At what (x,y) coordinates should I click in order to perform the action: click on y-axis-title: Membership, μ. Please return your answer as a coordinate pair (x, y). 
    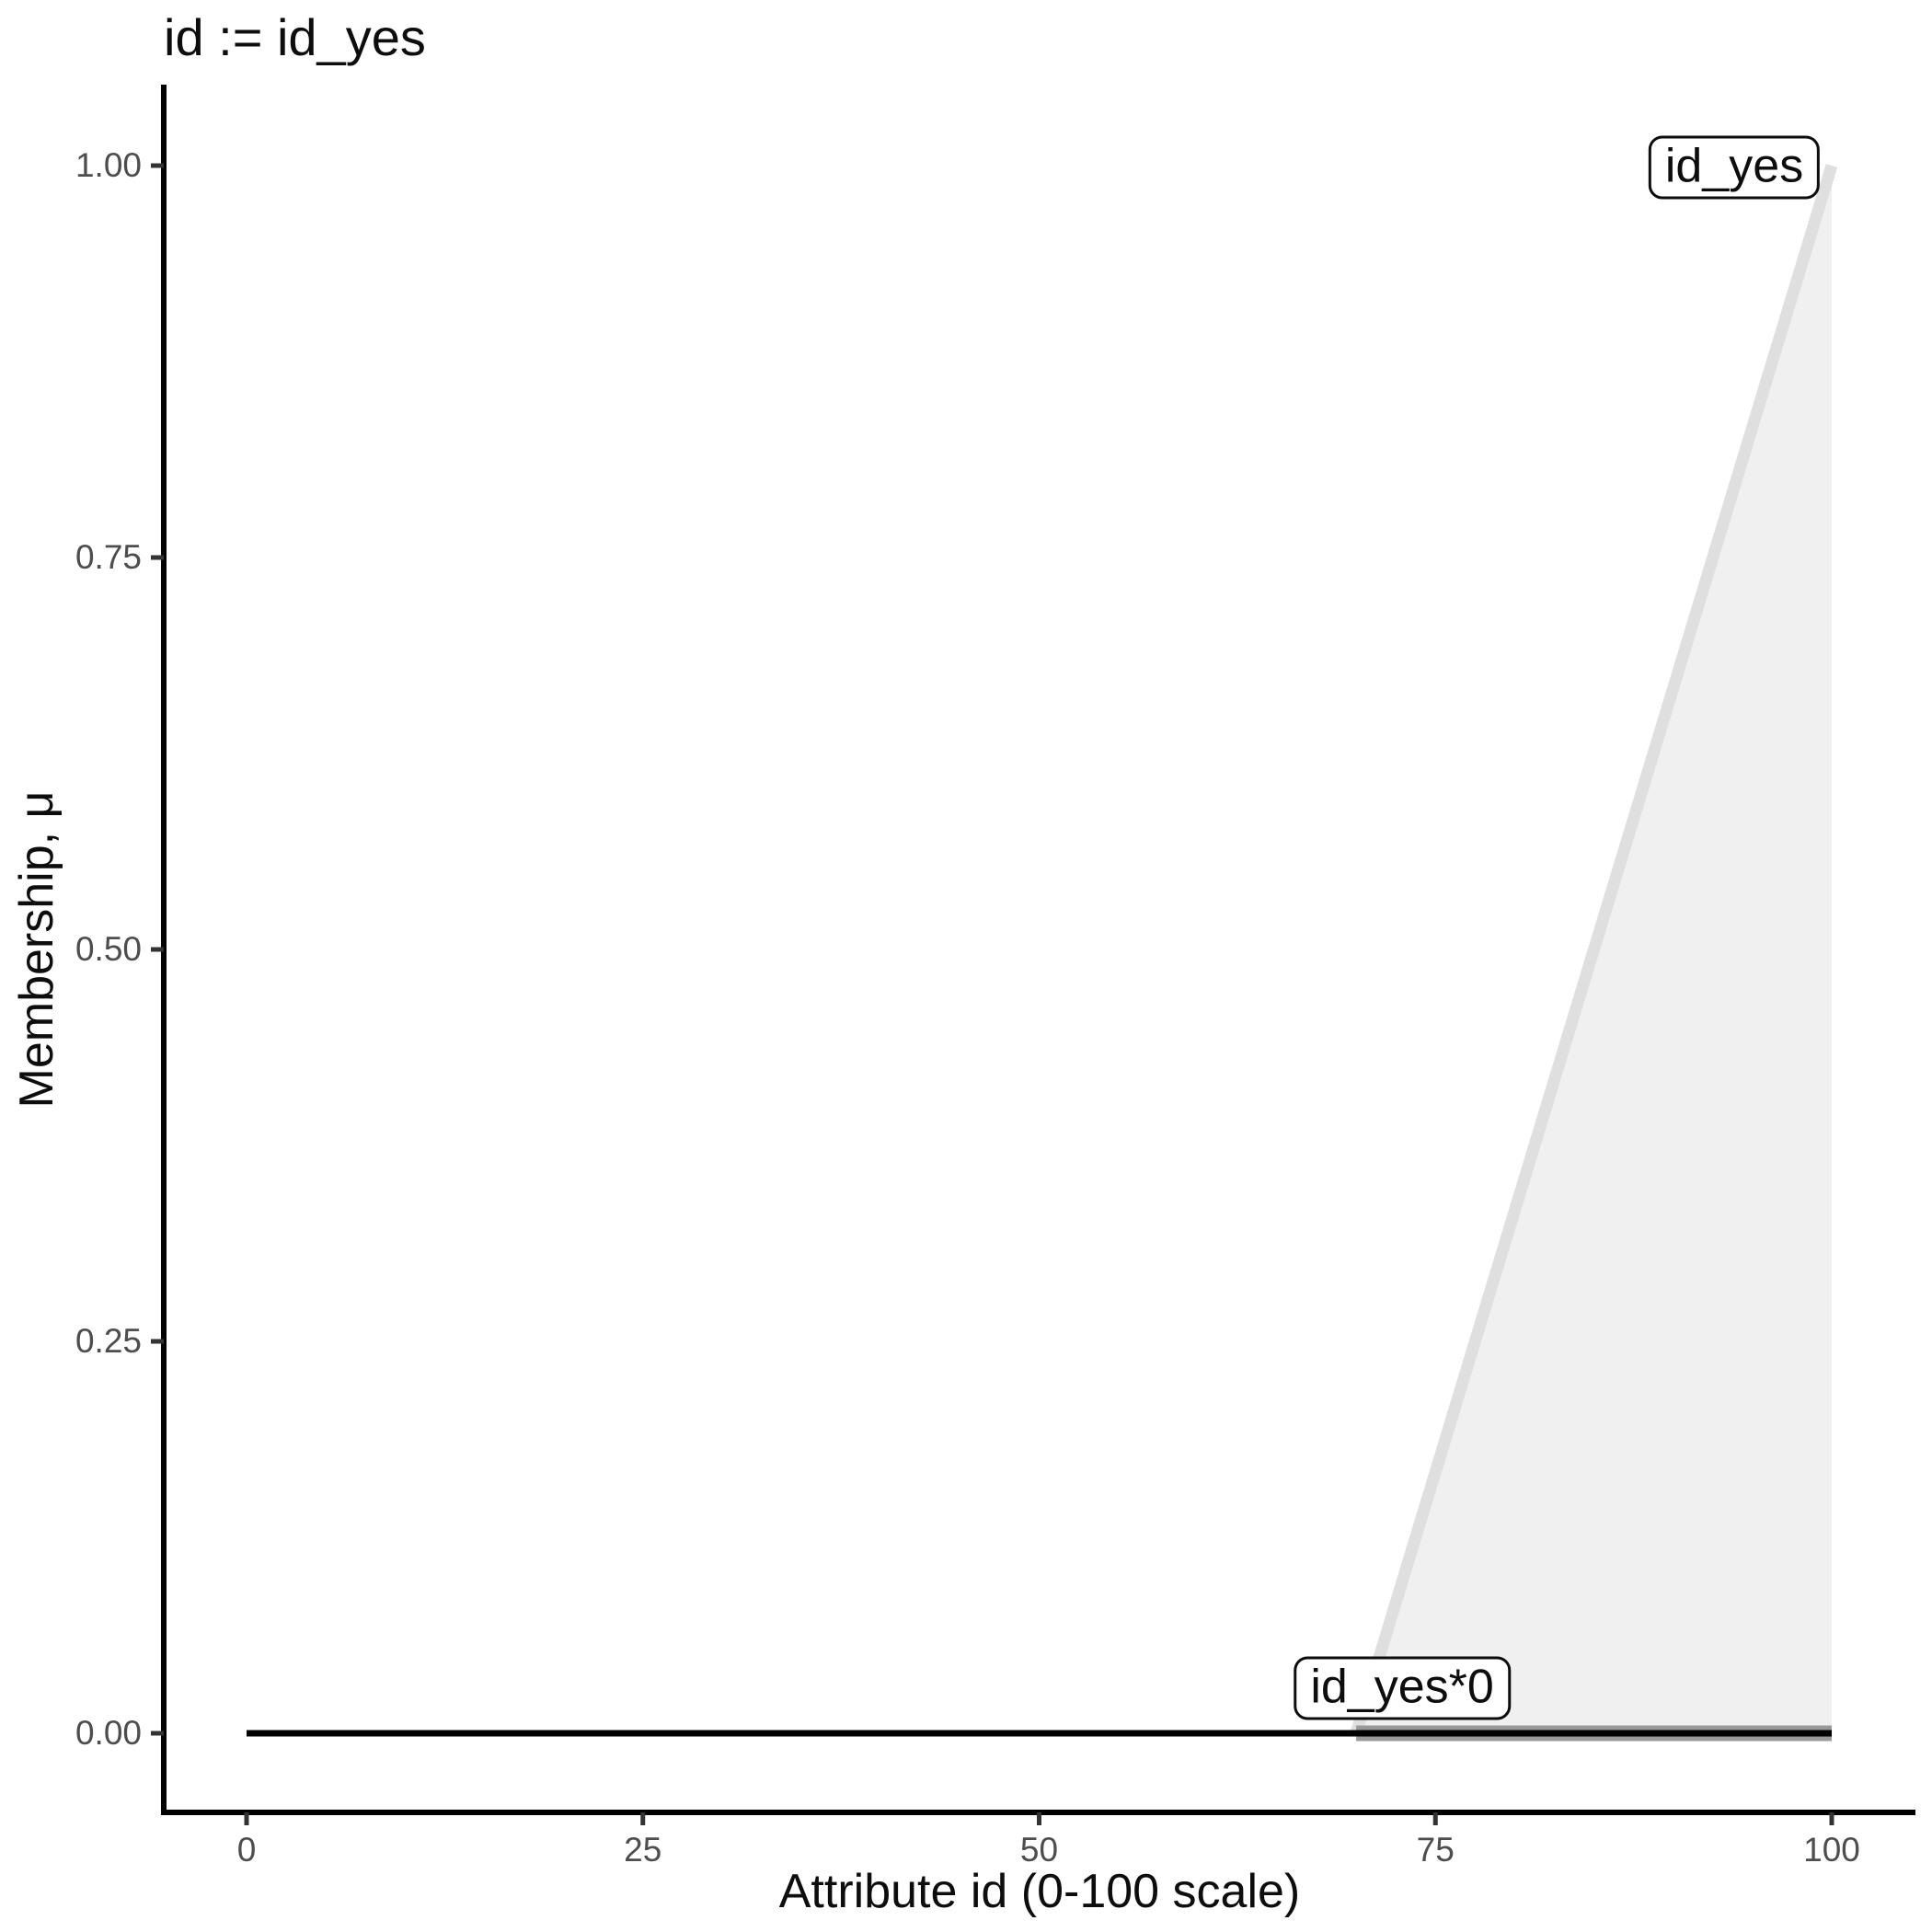
    Looking at the image, I should click on (36, 949).